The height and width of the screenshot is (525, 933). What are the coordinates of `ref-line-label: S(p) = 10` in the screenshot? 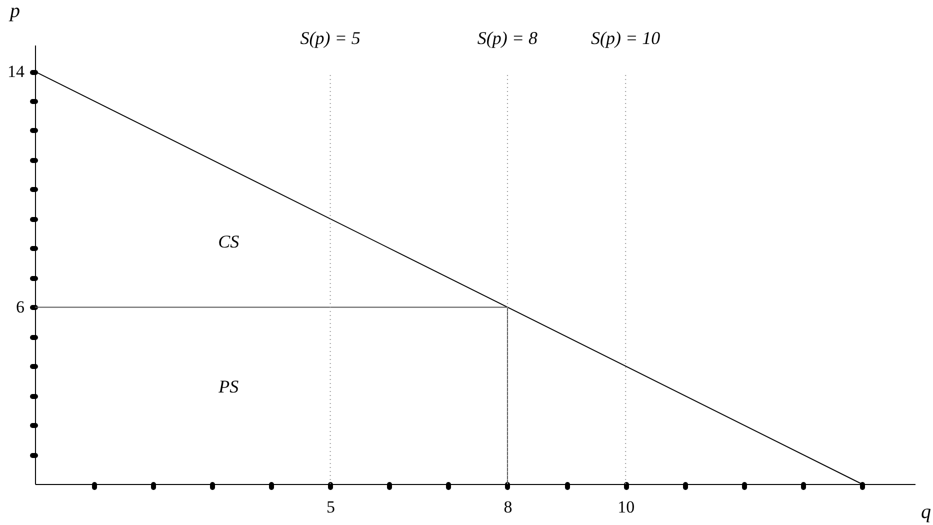 It's located at (625, 38).